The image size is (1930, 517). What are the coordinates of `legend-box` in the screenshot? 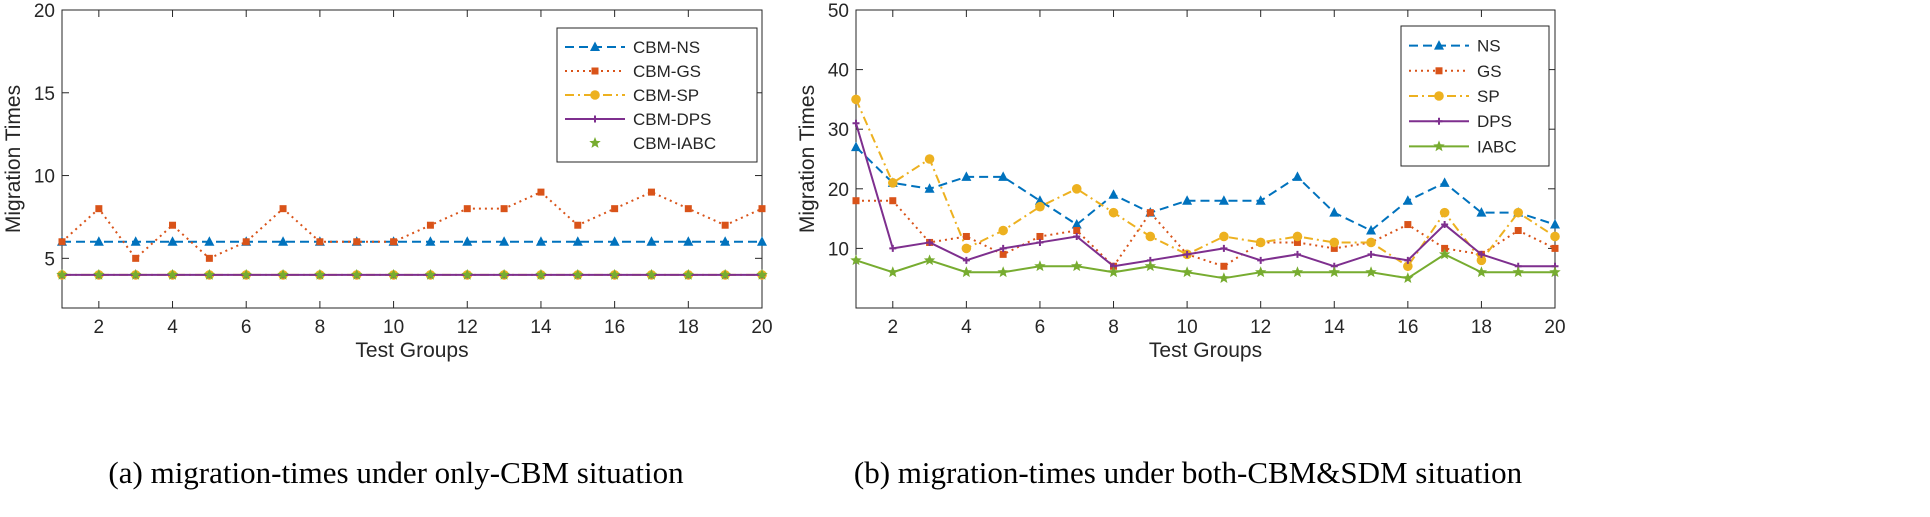 It's located at (1475, 96).